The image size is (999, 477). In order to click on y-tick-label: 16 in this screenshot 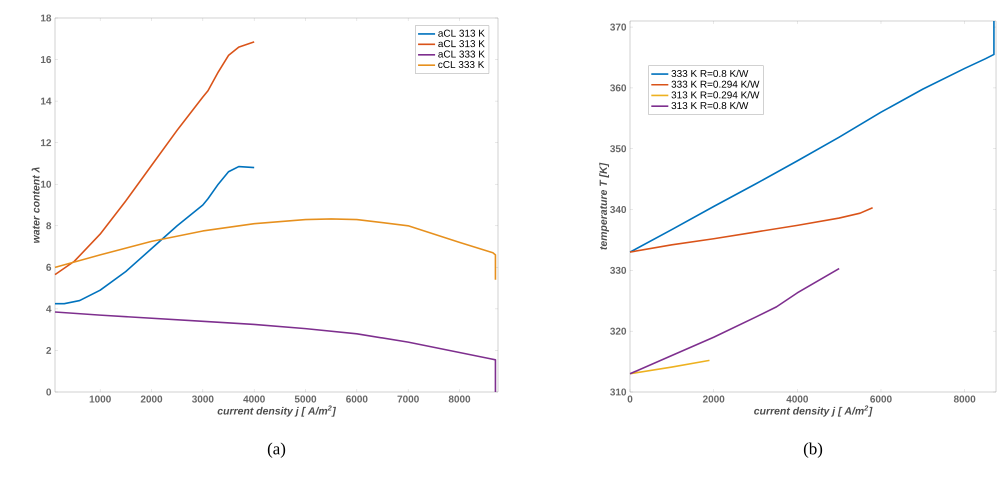, I will do `click(46, 60)`.